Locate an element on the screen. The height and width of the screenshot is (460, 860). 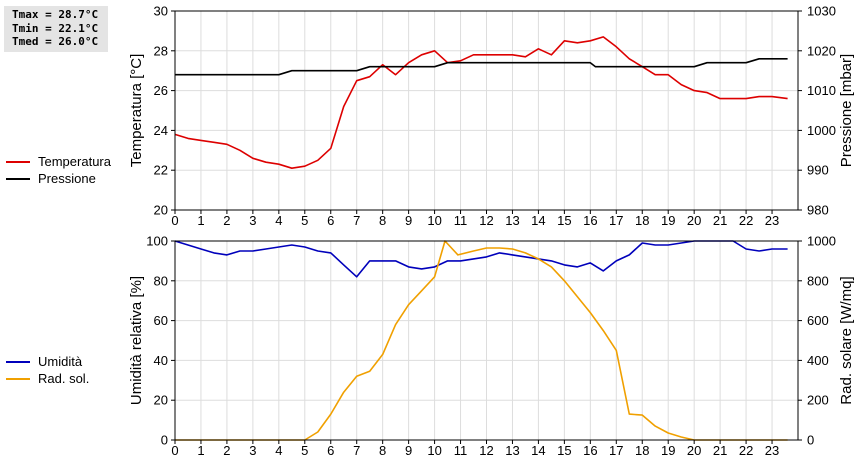
stat-tmin: Tmin = 22.1°C is located at coordinates (55, 28).